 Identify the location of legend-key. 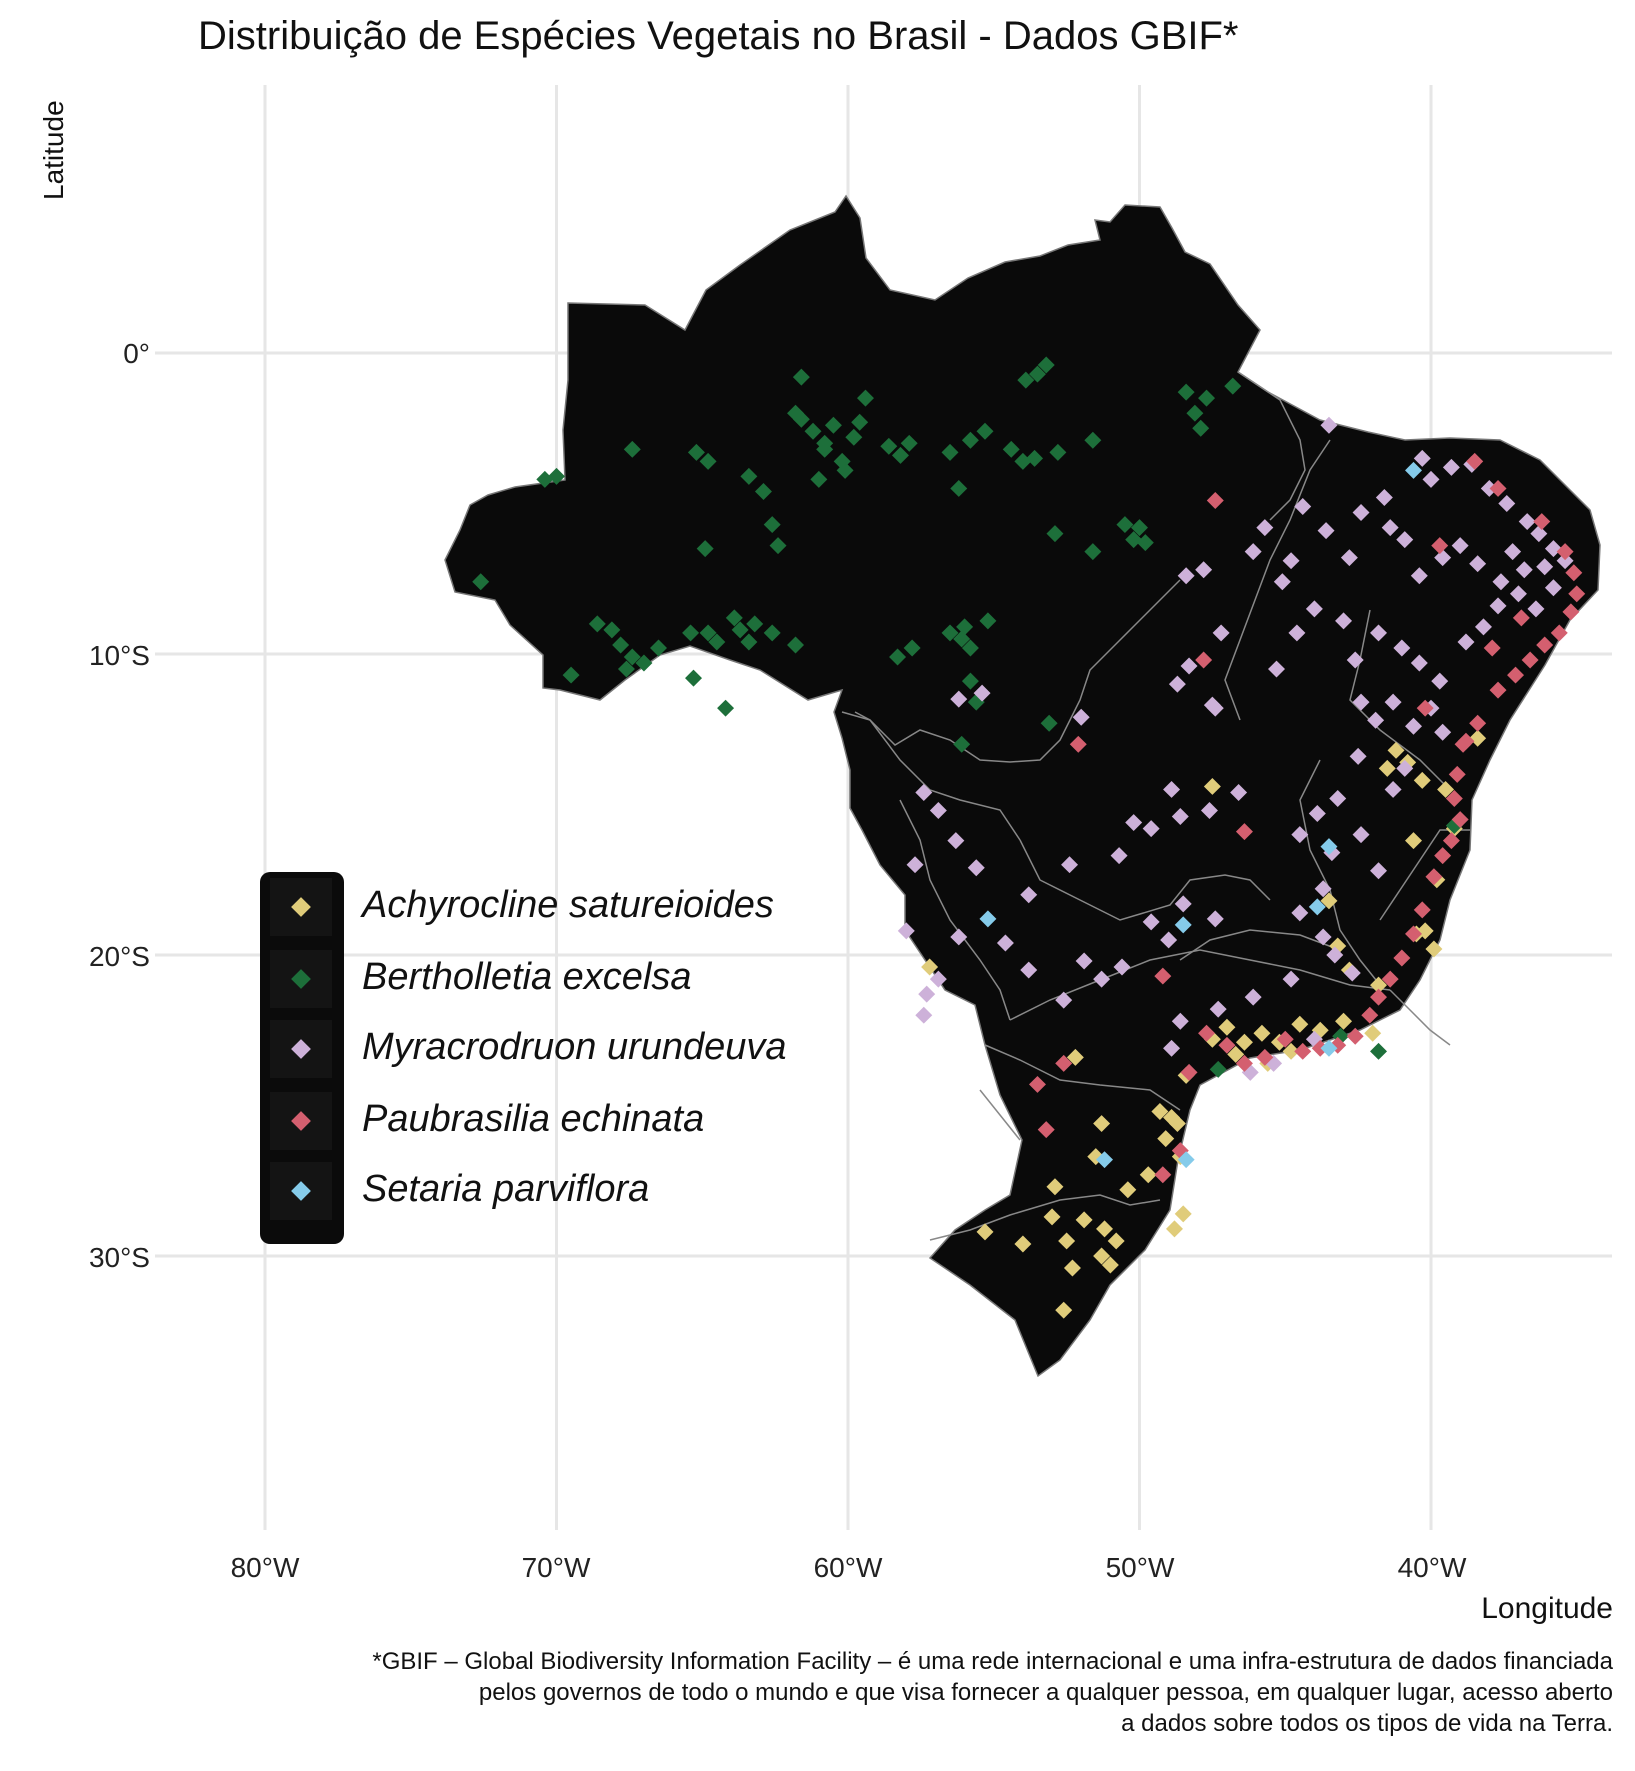
(301, 979).